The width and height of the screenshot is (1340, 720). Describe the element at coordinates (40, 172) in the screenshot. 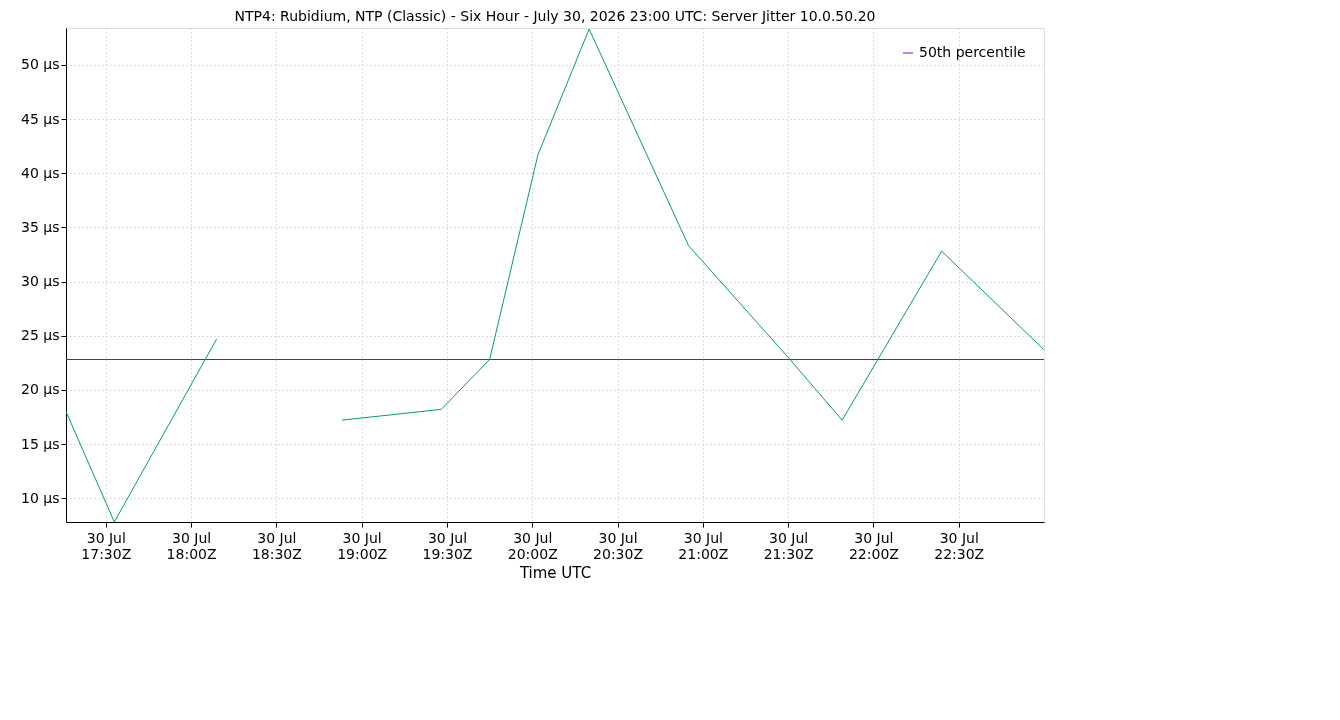

I see `y-tick-label: 40 µs` at that location.